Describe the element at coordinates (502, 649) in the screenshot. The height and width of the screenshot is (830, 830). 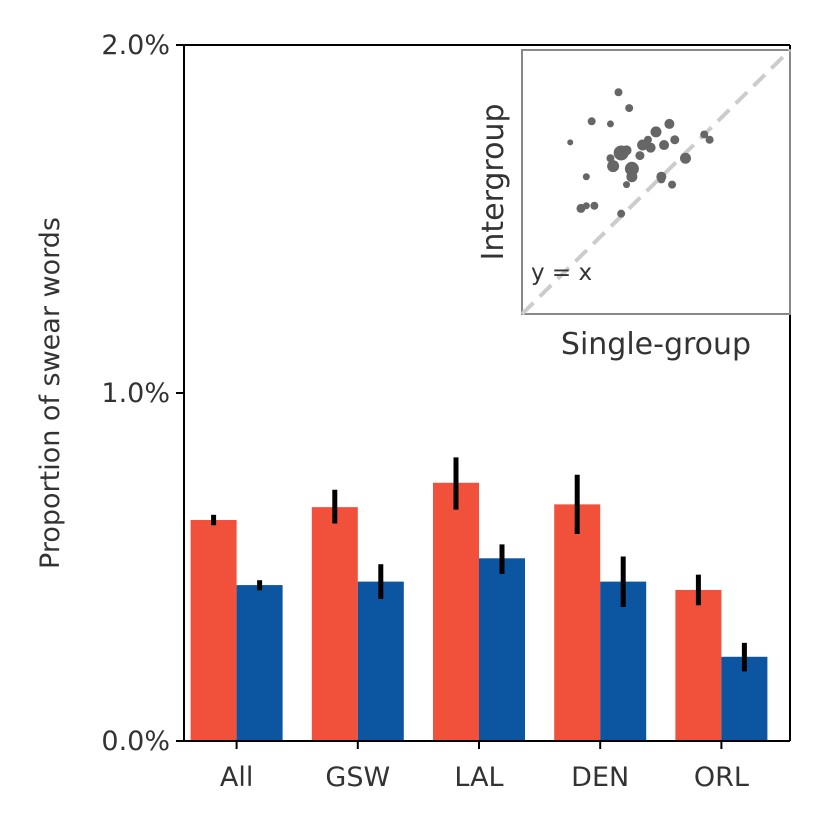
I see `bar-lal-single-group` at that location.